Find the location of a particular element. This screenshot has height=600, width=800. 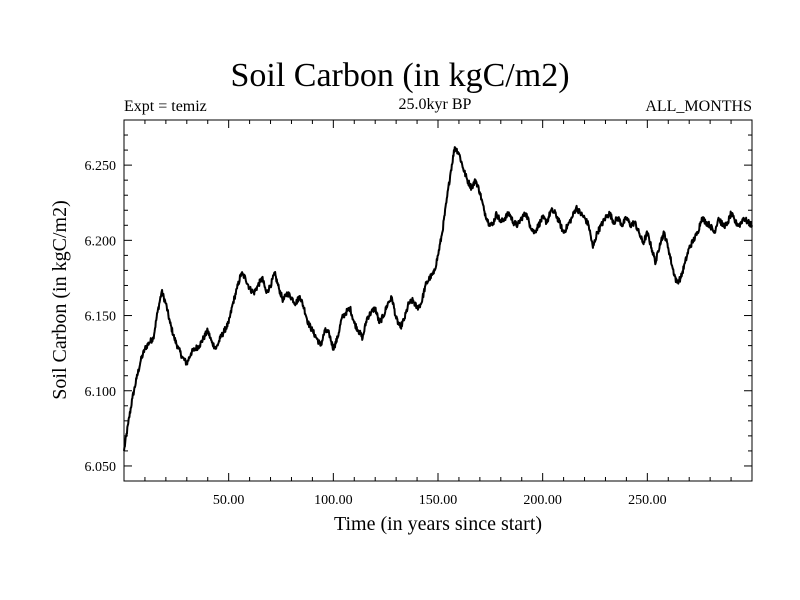

months-note: ALL_MONTHS is located at coordinates (698, 106).